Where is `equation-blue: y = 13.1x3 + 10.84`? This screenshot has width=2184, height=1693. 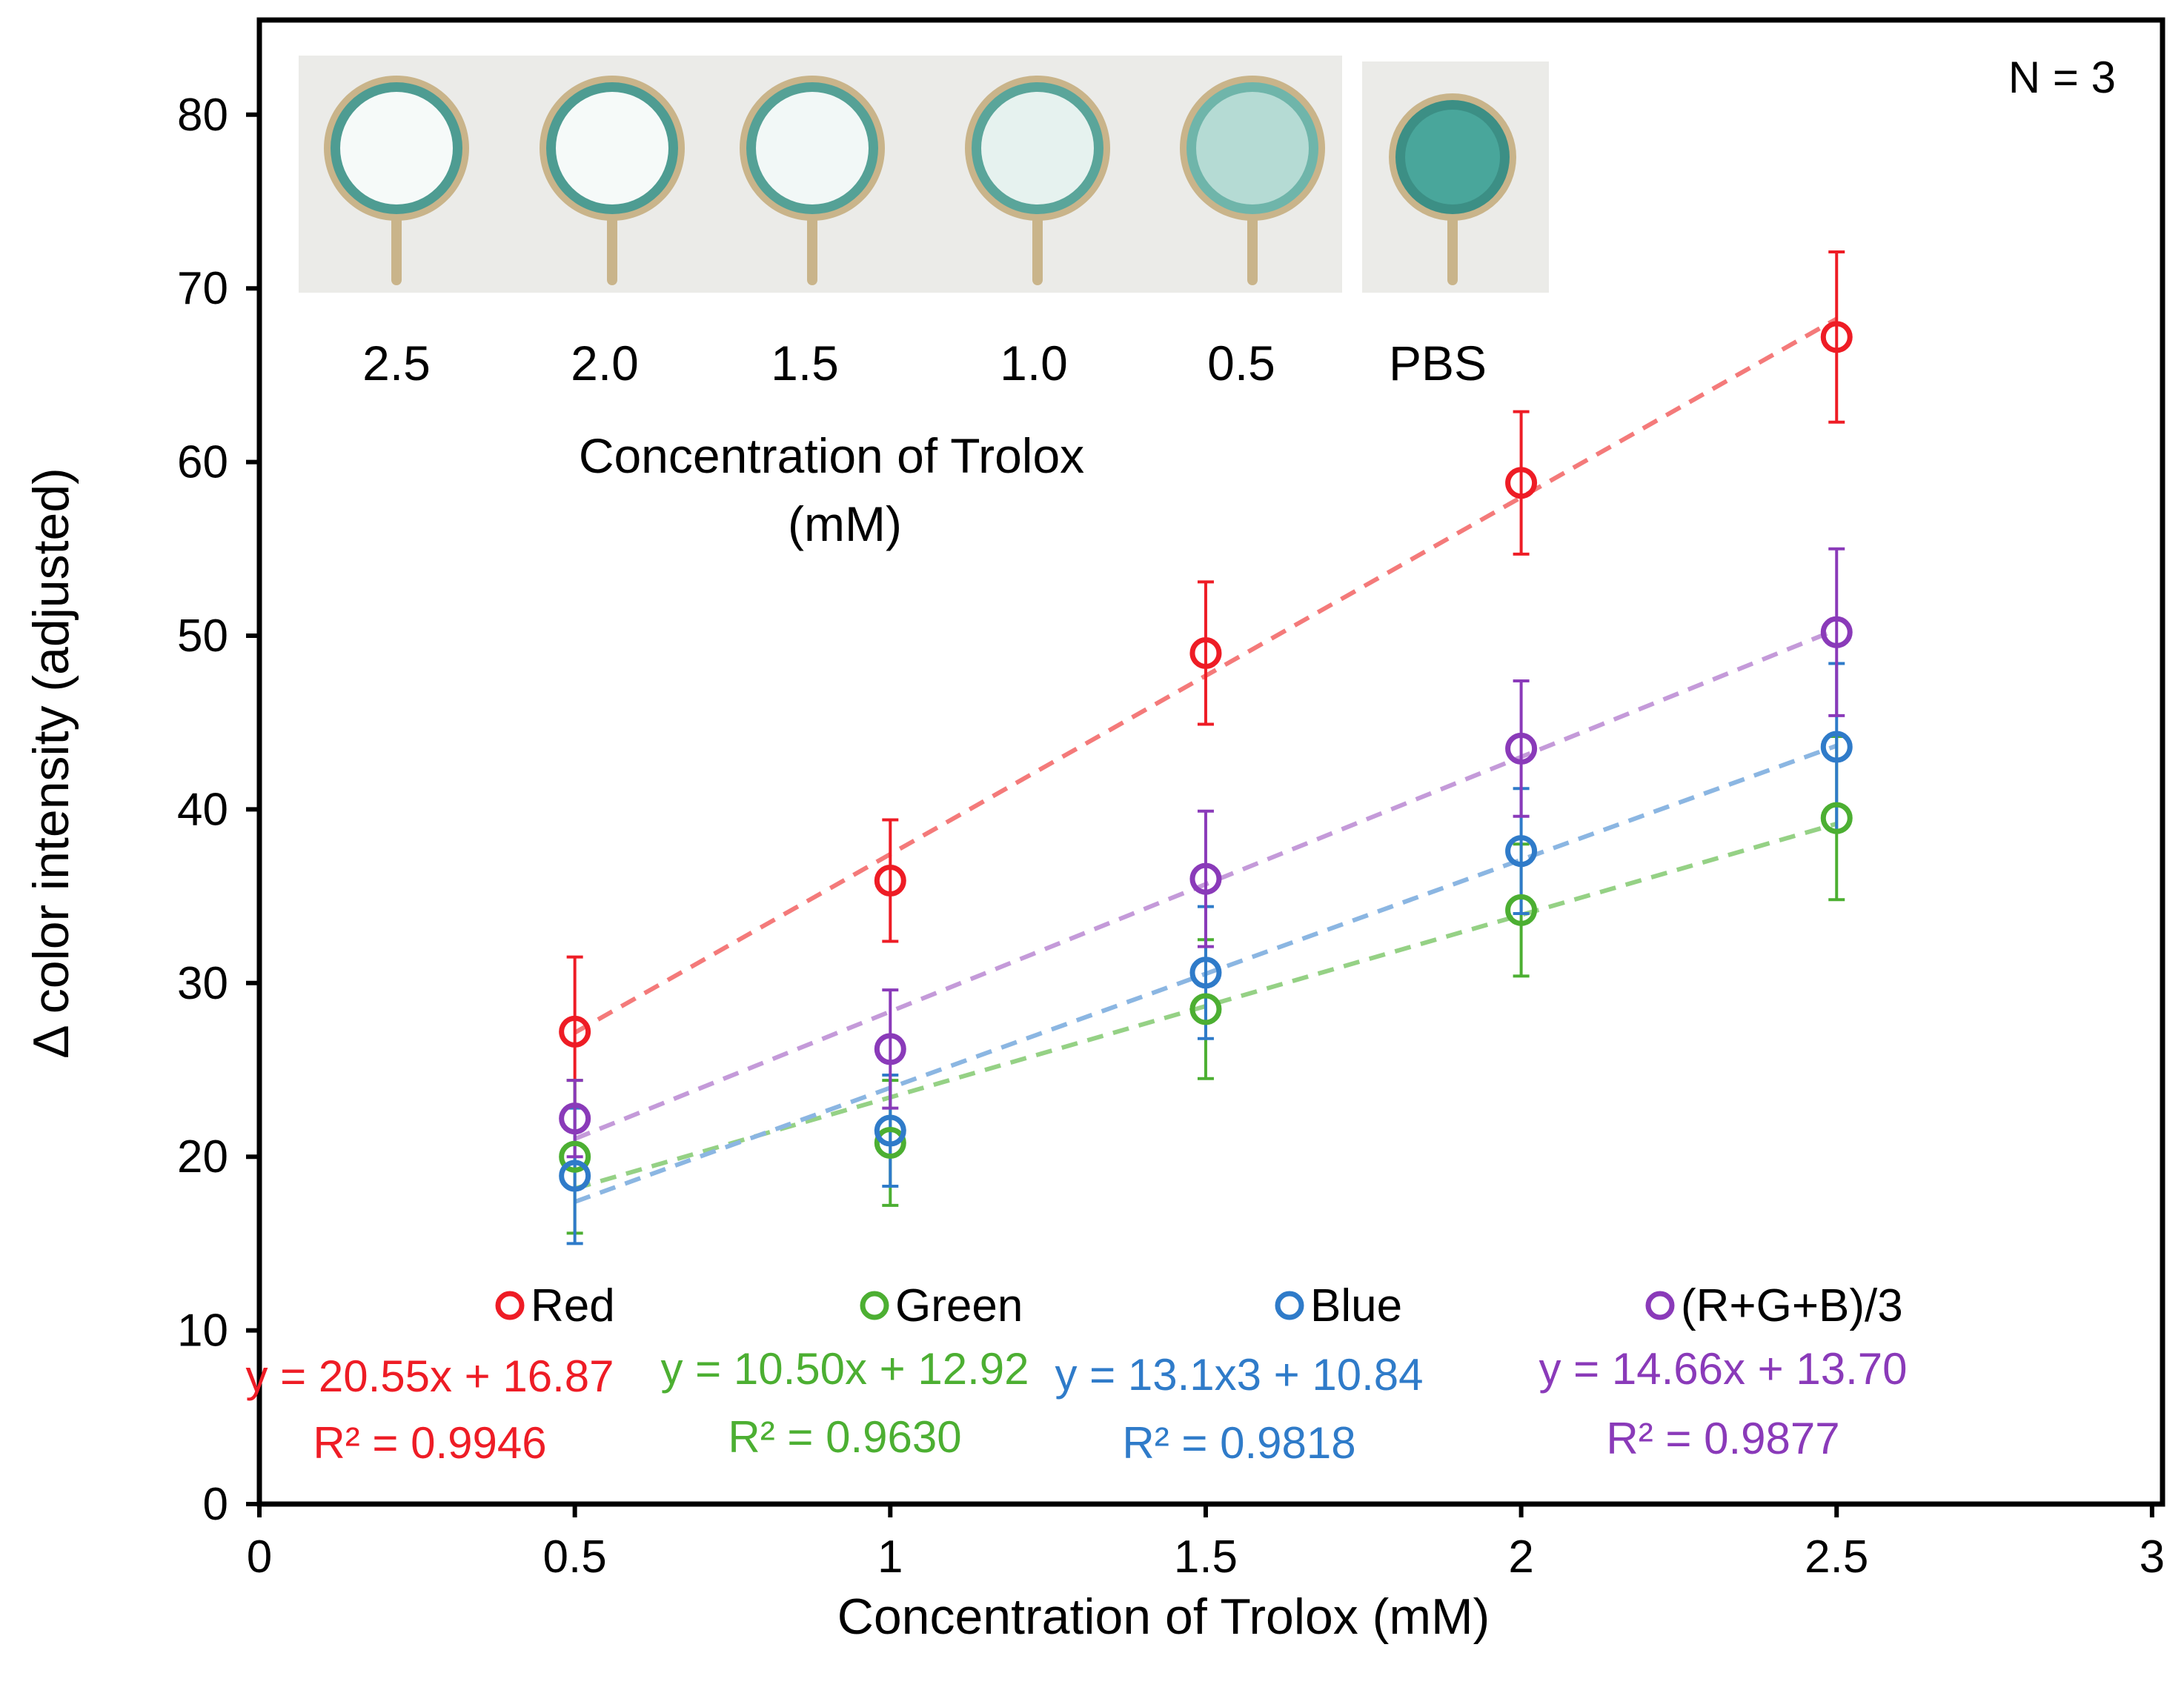 equation-blue: y = 13.1x3 + 10.84 is located at coordinates (1239, 1375).